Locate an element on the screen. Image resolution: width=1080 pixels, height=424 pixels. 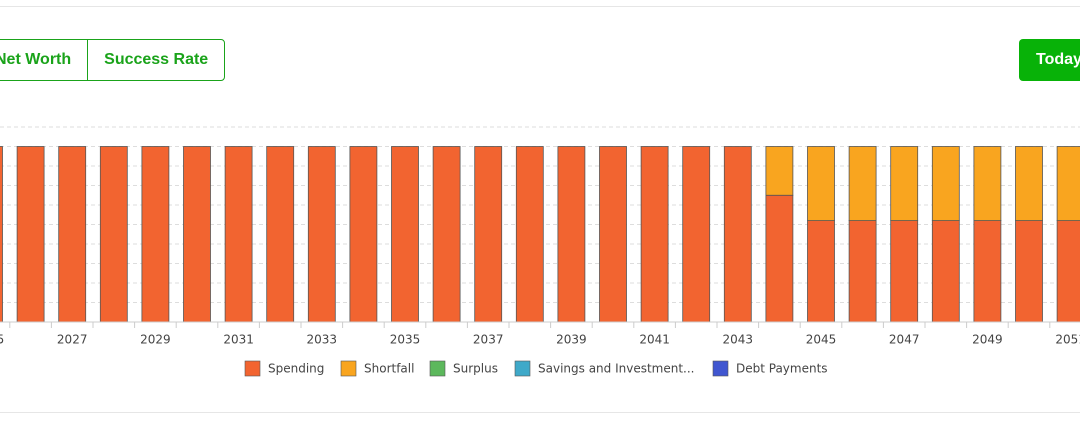
x-tick-label: 2047 is located at coordinates (904, 340).